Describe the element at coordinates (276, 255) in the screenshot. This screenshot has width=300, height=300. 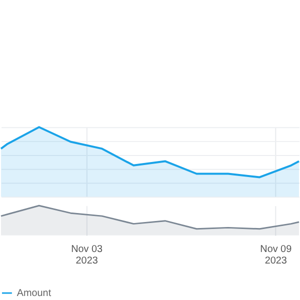
I see `x-tick-label: Nov 09 2023` at that location.